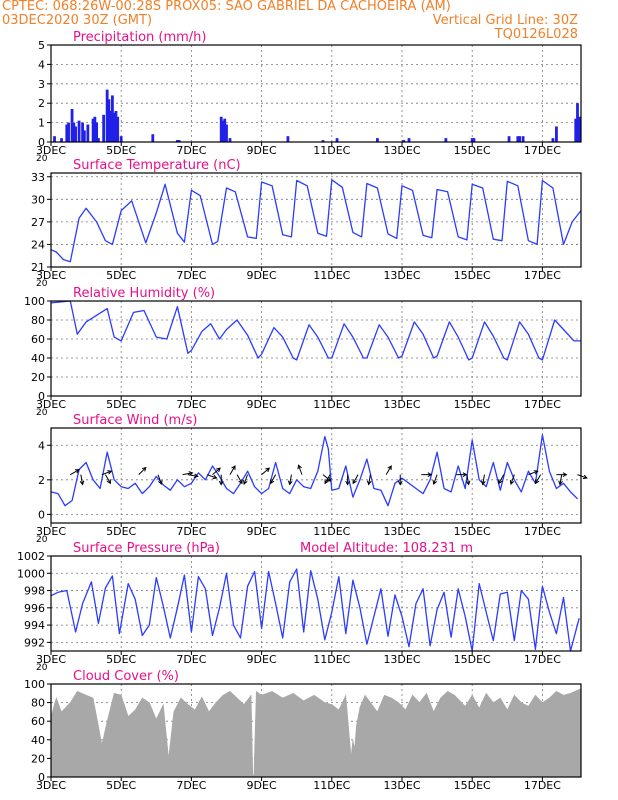 The width and height of the screenshot is (618, 800). I want to click on panel-frame, so click(316, 93).